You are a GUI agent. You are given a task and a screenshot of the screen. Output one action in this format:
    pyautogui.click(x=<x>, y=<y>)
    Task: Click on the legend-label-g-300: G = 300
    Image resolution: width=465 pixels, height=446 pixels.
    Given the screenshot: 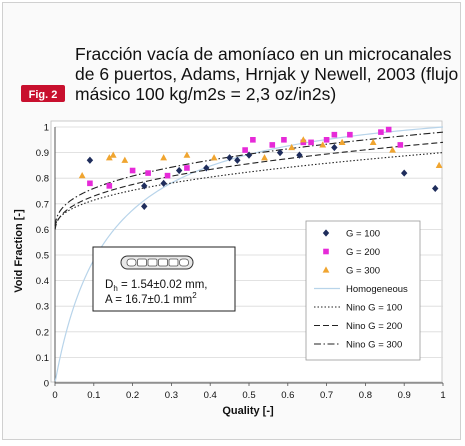 What is the action you would take?
    pyautogui.click(x=363, y=271)
    